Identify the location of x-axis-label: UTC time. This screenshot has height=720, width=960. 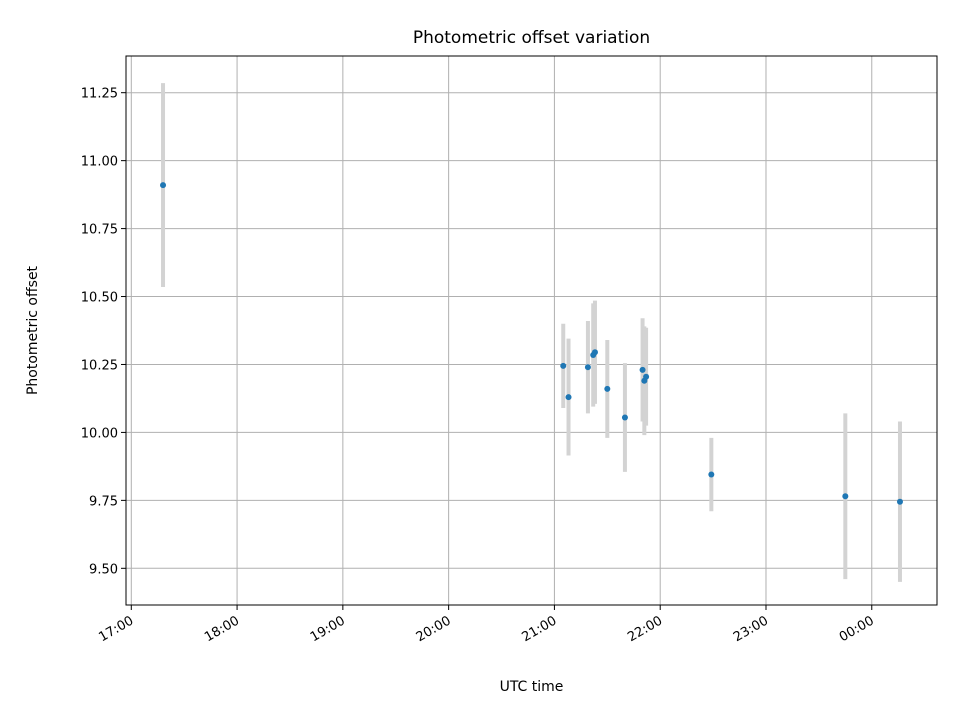
(532, 687).